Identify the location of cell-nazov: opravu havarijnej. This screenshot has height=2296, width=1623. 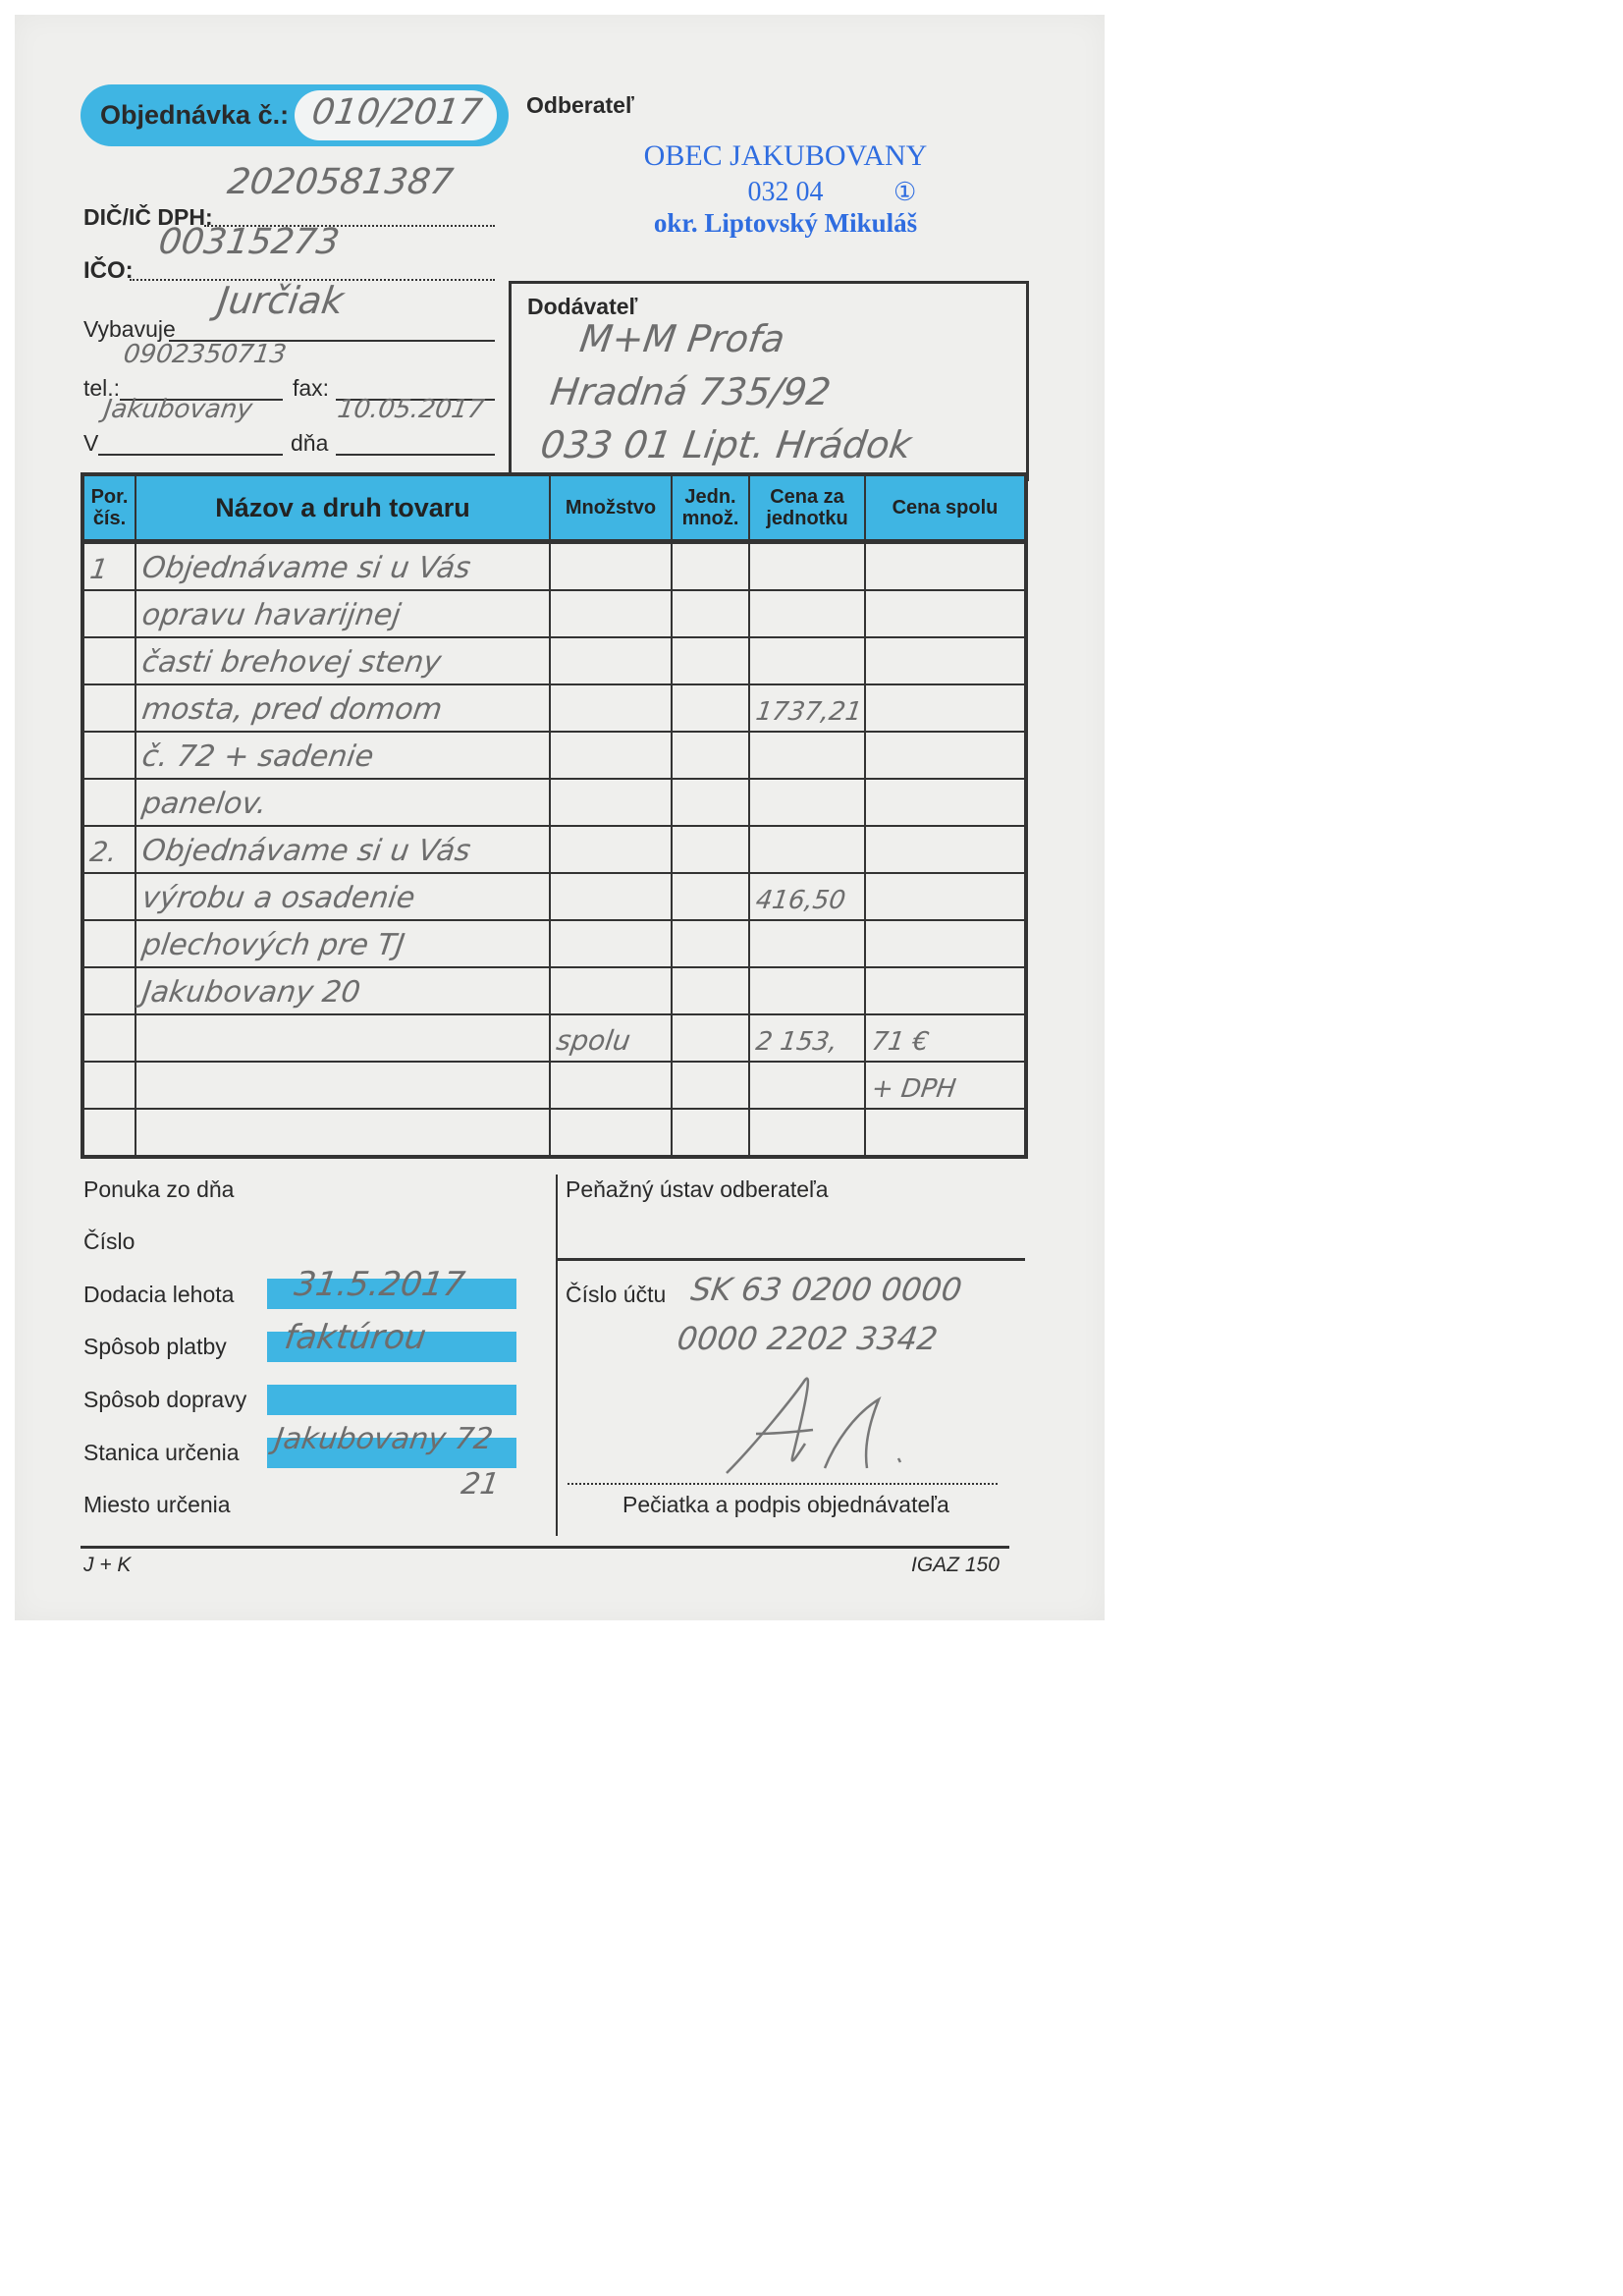
(343, 613).